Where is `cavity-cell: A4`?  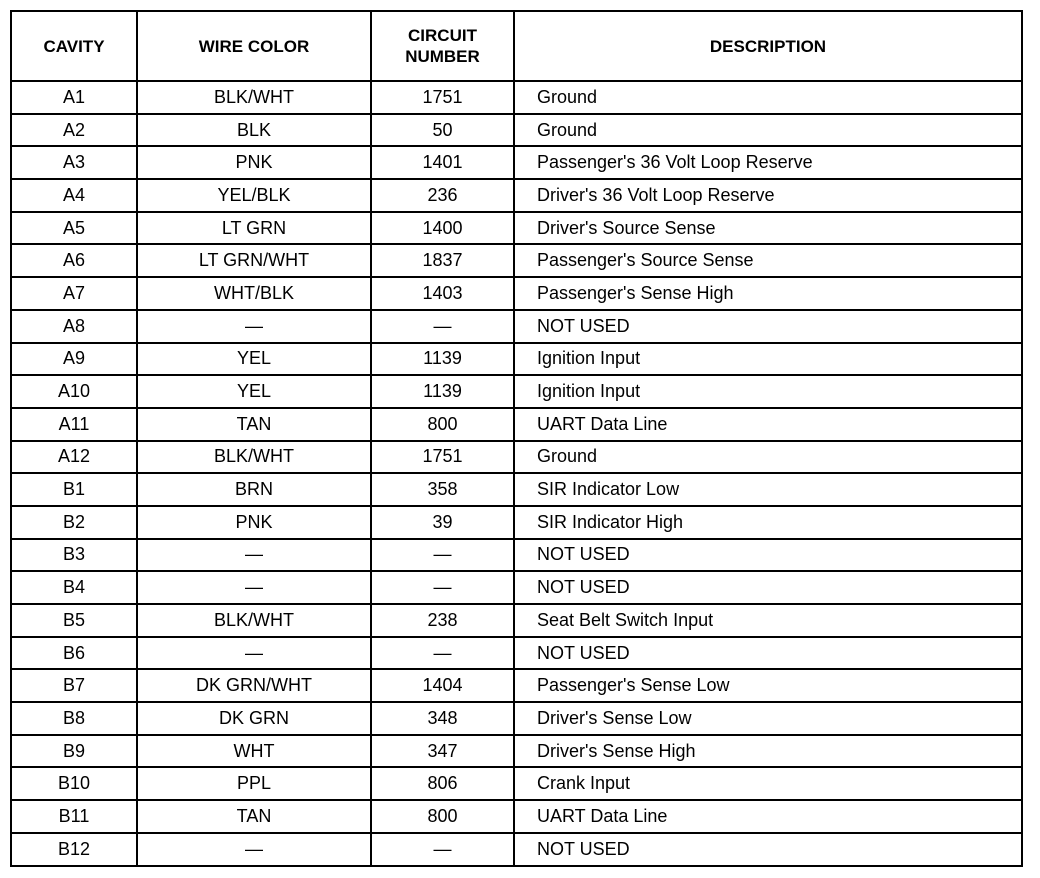
cavity-cell: A4 is located at coordinates (74, 195).